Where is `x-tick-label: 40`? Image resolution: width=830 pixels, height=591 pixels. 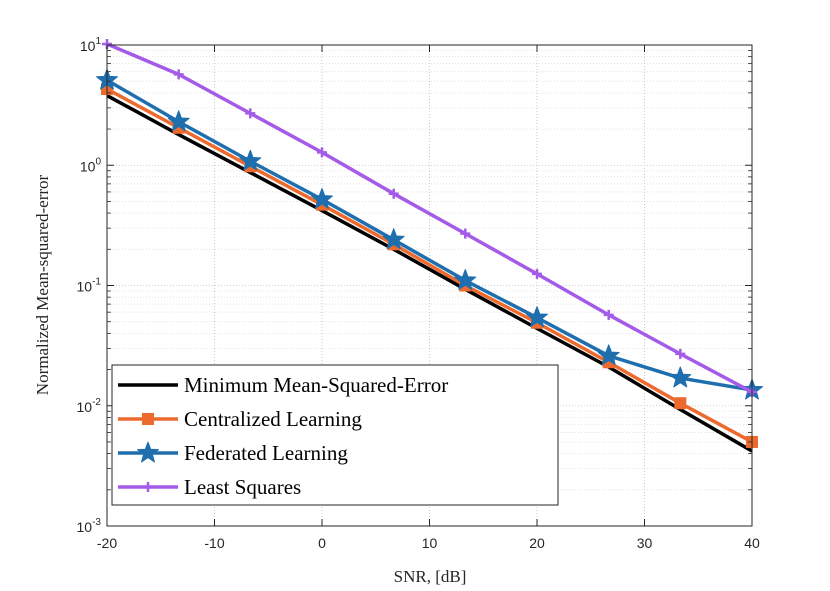
x-tick-label: 40 is located at coordinates (752, 543).